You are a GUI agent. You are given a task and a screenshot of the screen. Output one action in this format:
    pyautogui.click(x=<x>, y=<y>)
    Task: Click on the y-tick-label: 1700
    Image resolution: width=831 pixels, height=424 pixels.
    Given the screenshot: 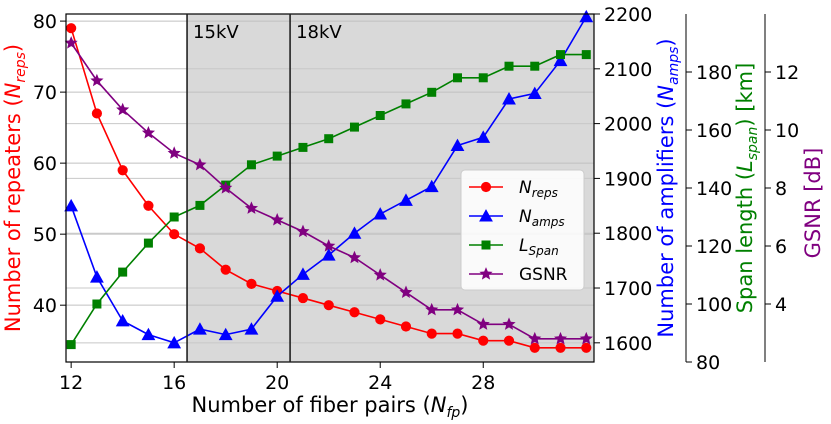 What is the action you would take?
    pyautogui.click(x=628, y=289)
    